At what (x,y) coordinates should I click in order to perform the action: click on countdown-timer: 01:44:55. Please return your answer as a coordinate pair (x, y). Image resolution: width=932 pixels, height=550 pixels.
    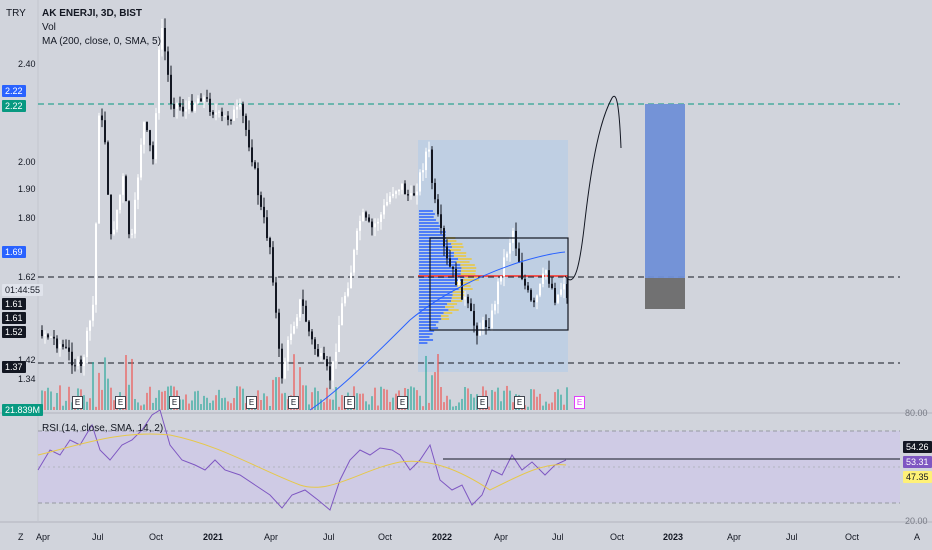
    Looking at the image, I should click on (23, 290).